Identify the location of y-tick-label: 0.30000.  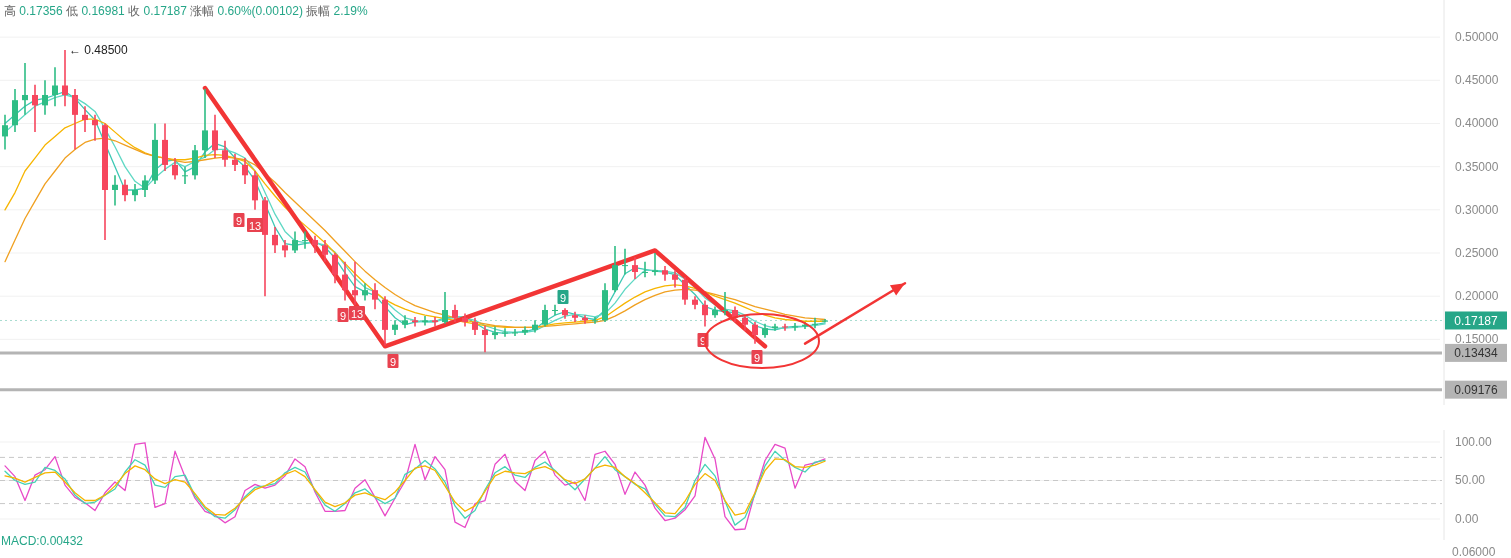
(1477, 209).